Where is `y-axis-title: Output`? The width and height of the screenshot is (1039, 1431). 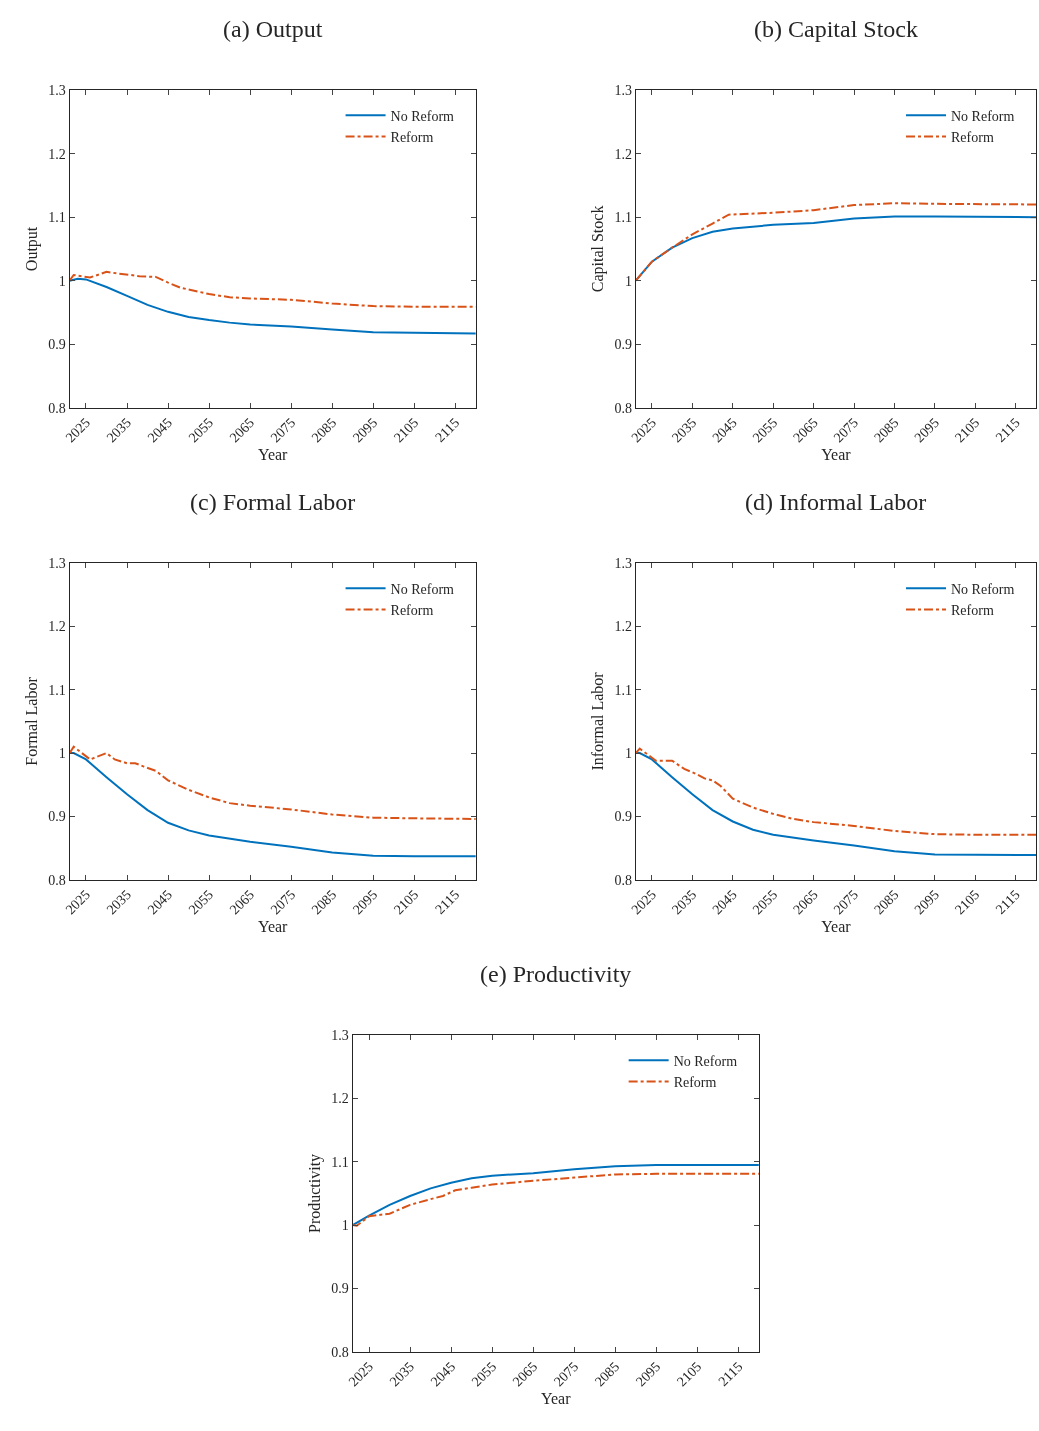 y-axis-title: Output is located at coordinates (32, 249).